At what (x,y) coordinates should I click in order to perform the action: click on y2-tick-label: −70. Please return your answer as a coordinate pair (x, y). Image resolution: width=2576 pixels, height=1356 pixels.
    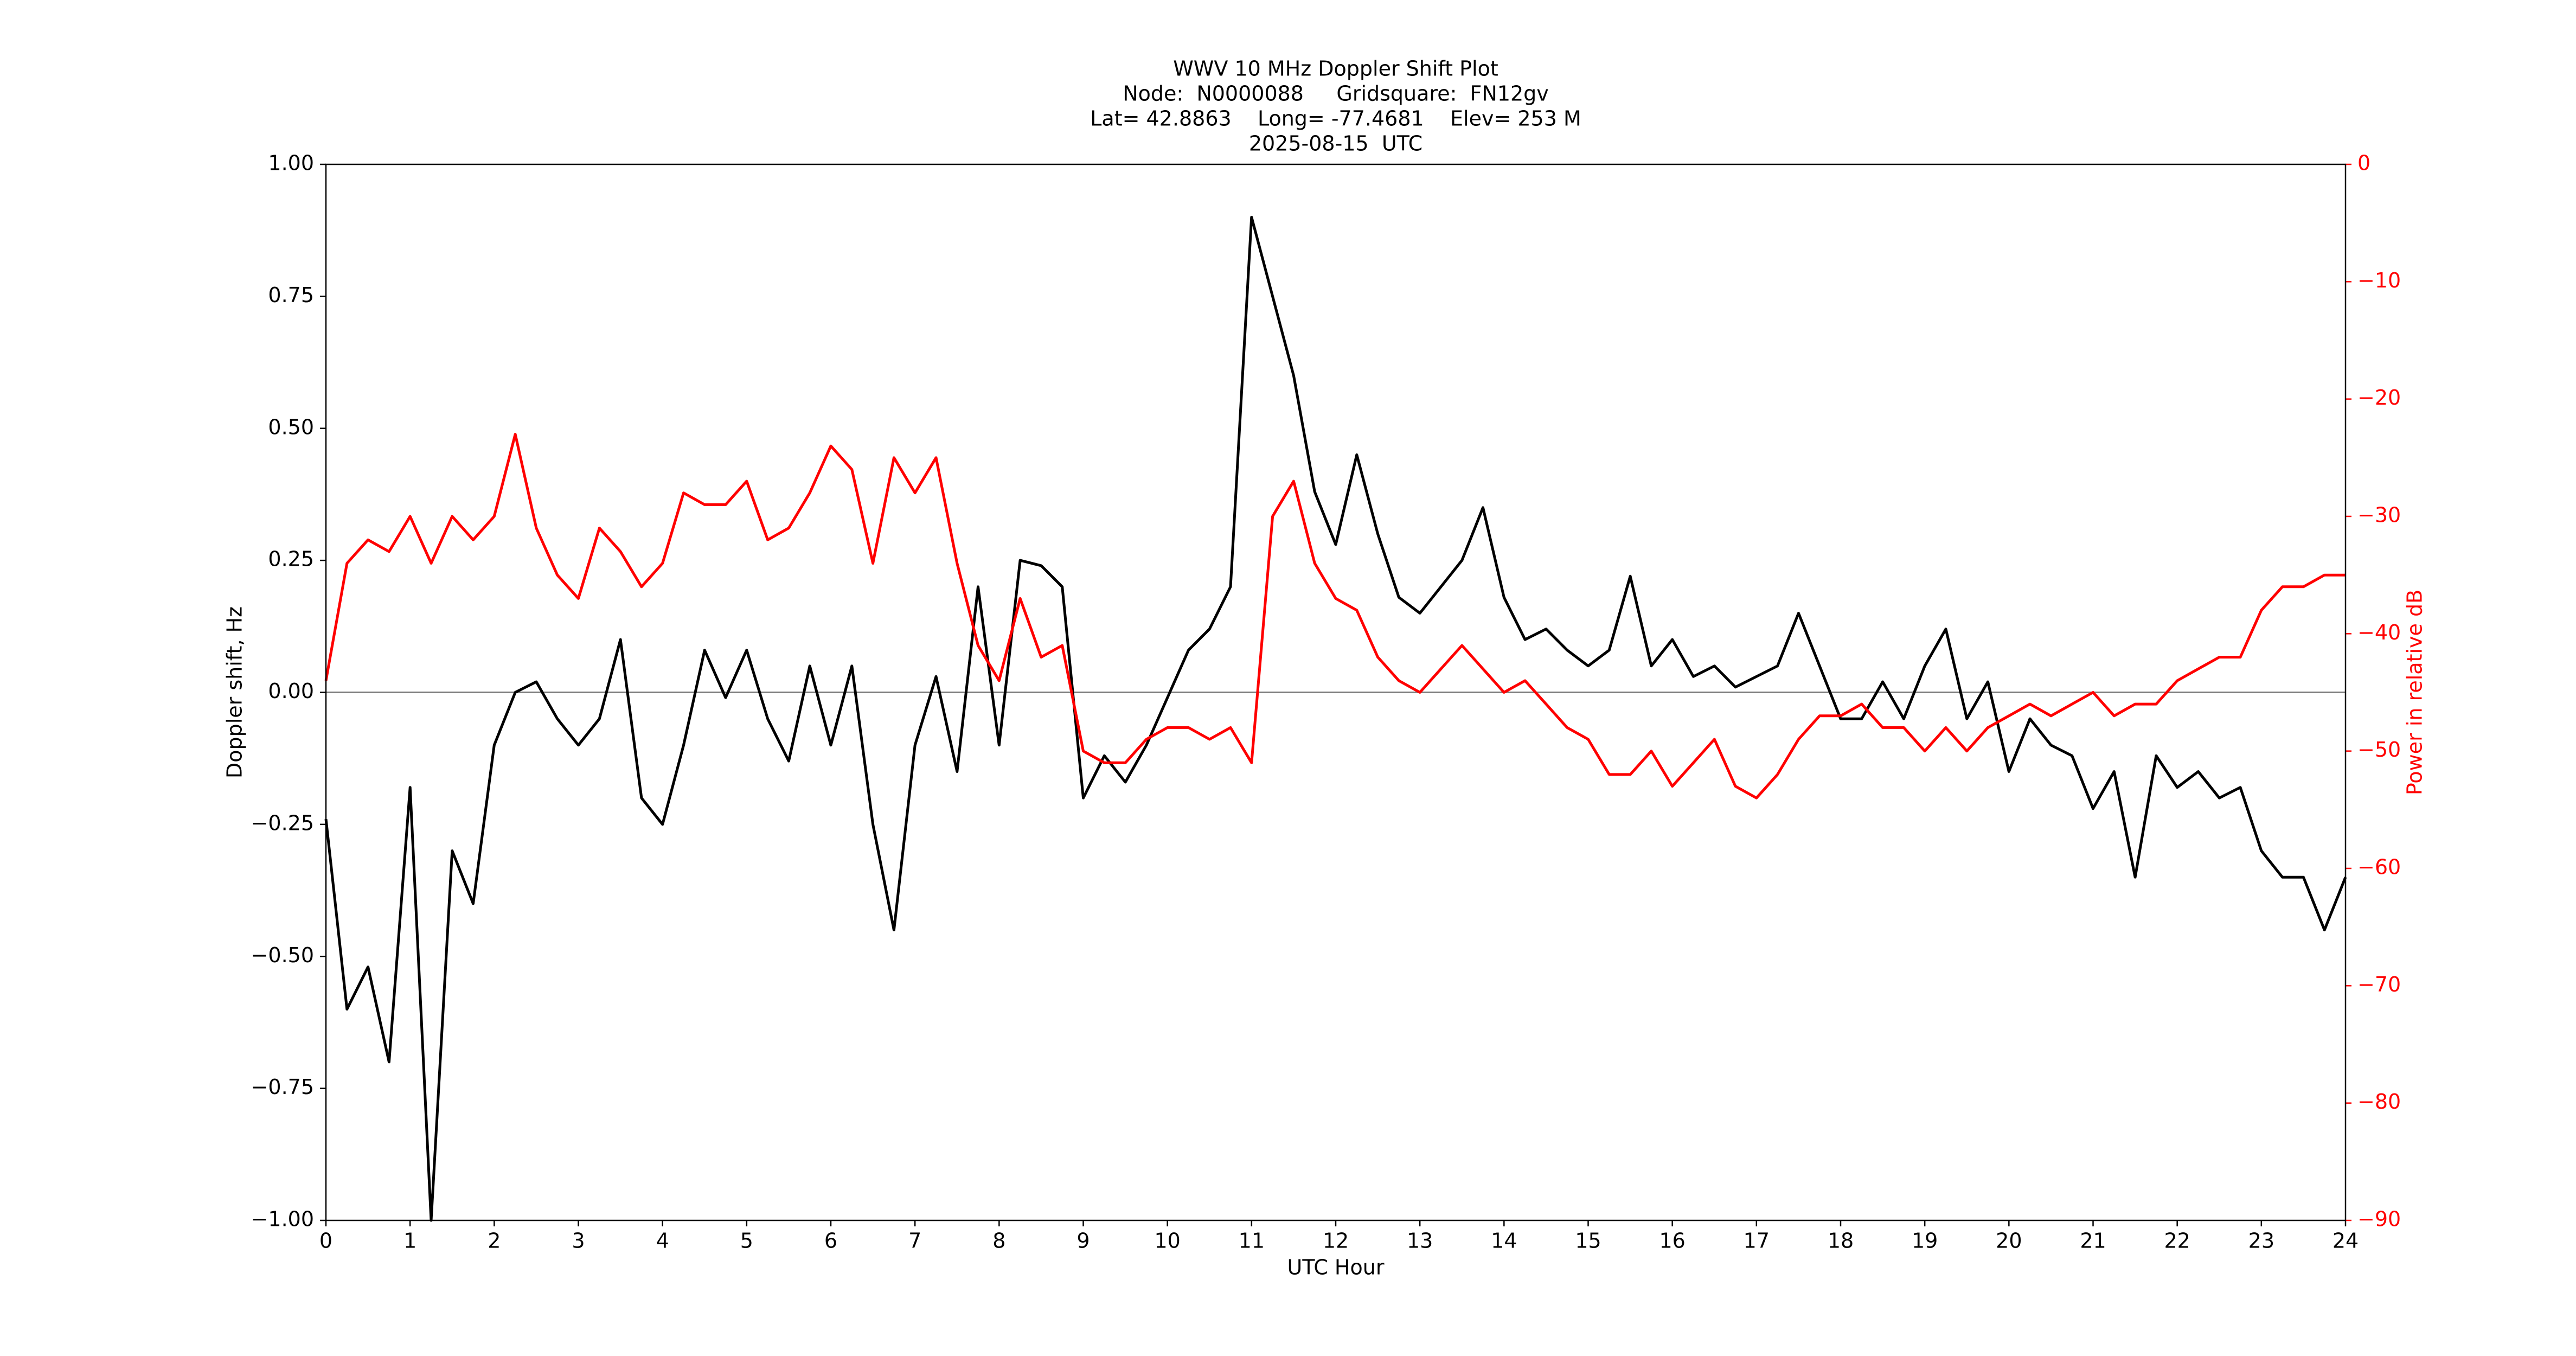
    Looking at the image, I should click on (2379, 984).